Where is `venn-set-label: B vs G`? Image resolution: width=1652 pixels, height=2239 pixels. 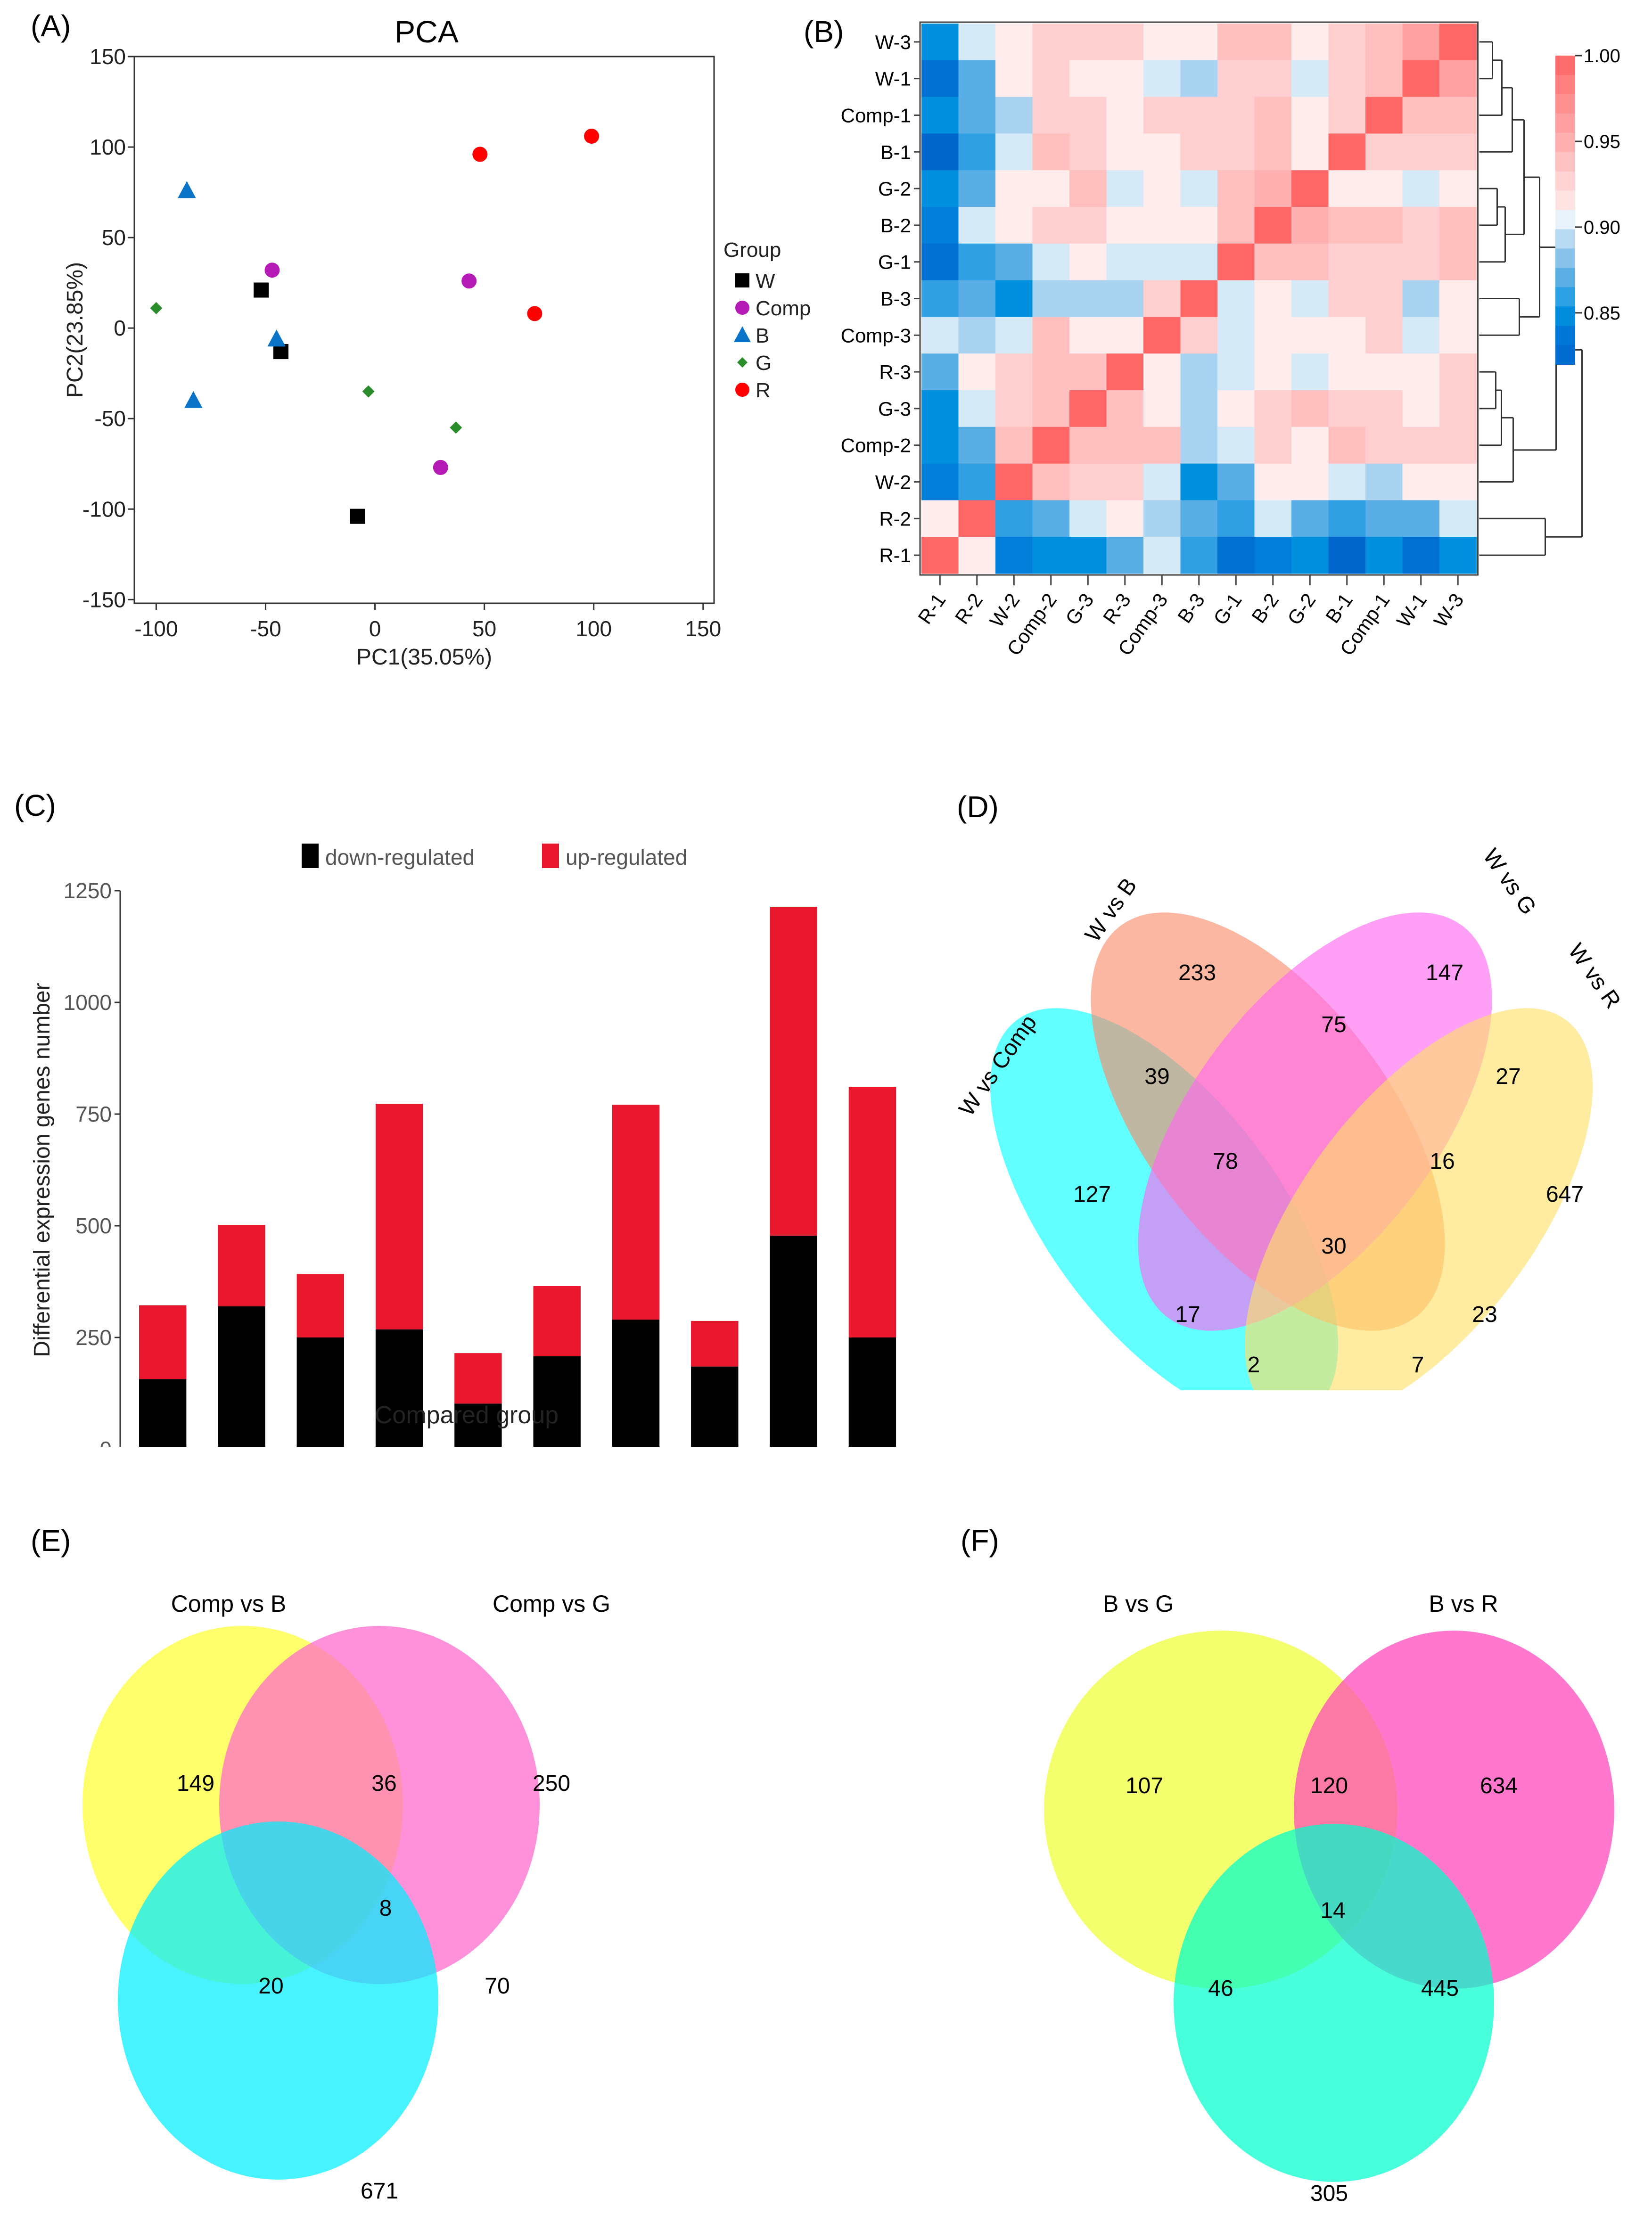 venn-set-label: B vs G is located at coordinates (1139, 1604).